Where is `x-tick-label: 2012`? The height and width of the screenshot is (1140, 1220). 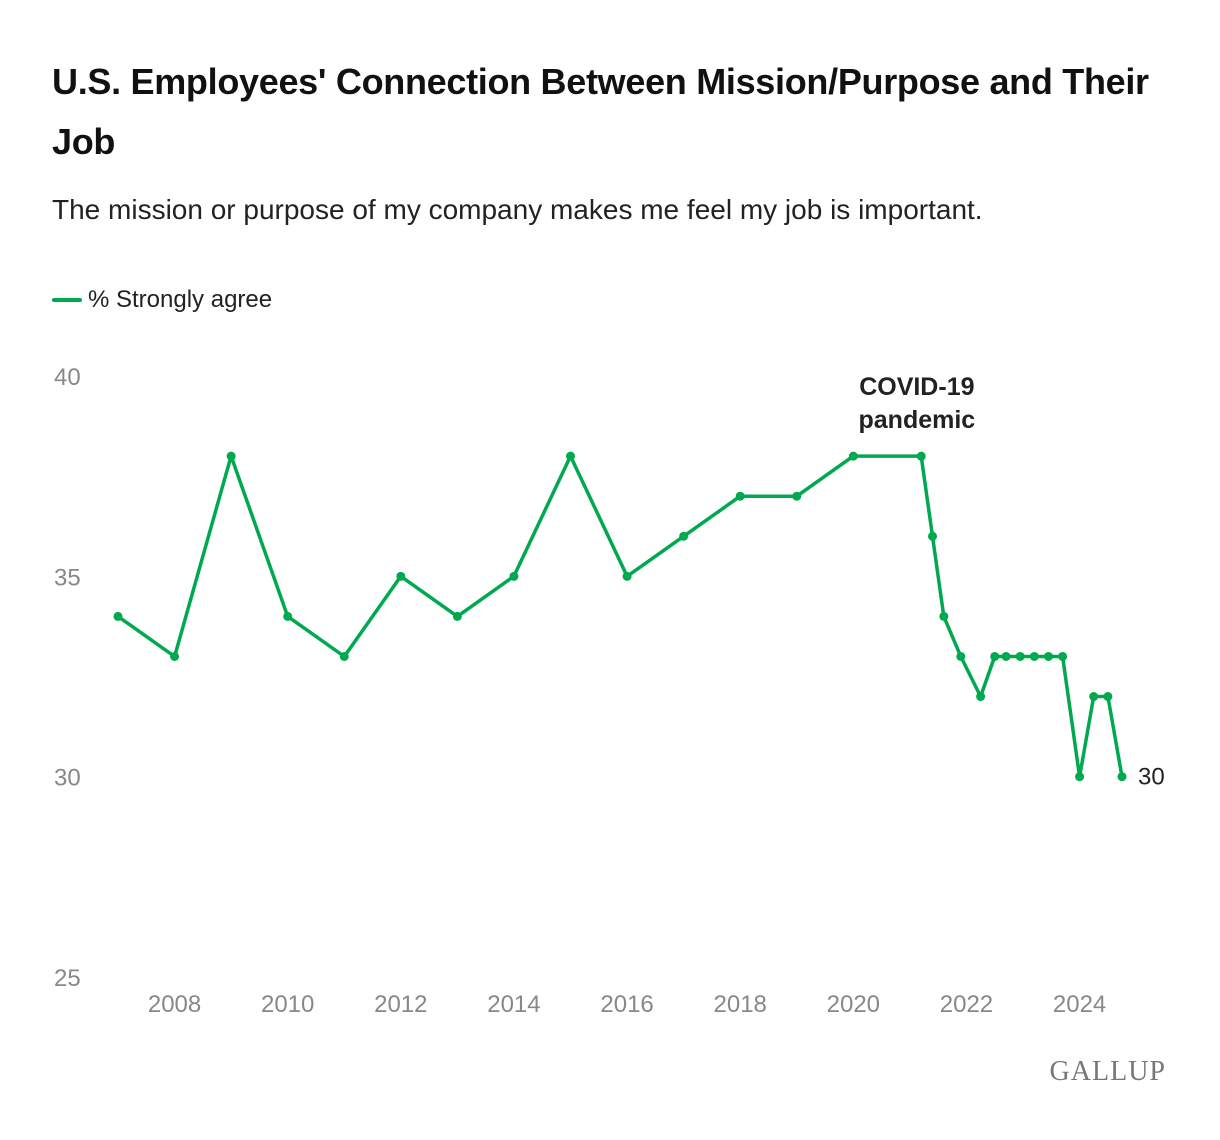 x-tick-label: 2012 is located at coordinates (400, 1004).